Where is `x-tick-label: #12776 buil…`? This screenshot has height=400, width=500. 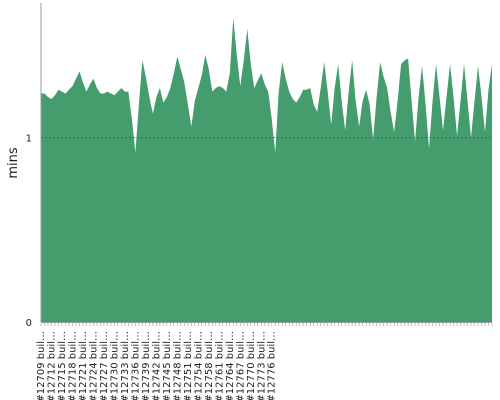
x-tick-label: #12776 buil… is located at coordinates (272, 365).